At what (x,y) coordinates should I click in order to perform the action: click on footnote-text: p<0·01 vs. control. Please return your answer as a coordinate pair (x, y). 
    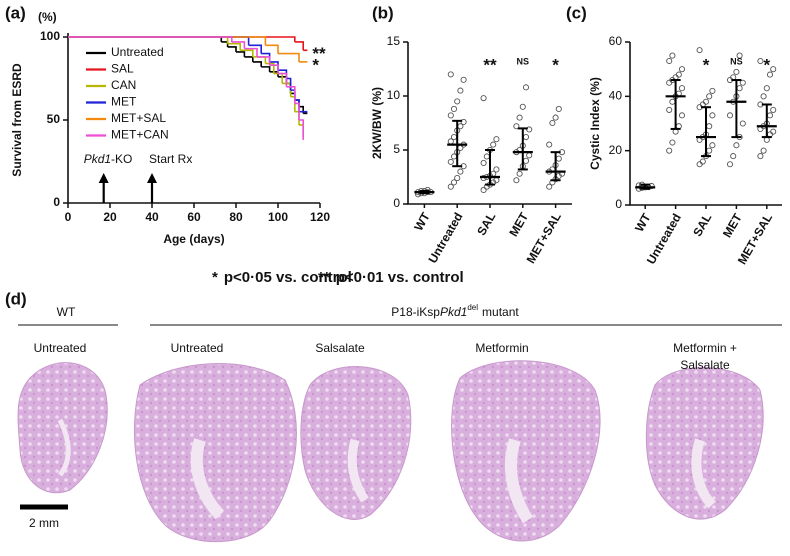
    Looking at the image, I should click on (400, 277).